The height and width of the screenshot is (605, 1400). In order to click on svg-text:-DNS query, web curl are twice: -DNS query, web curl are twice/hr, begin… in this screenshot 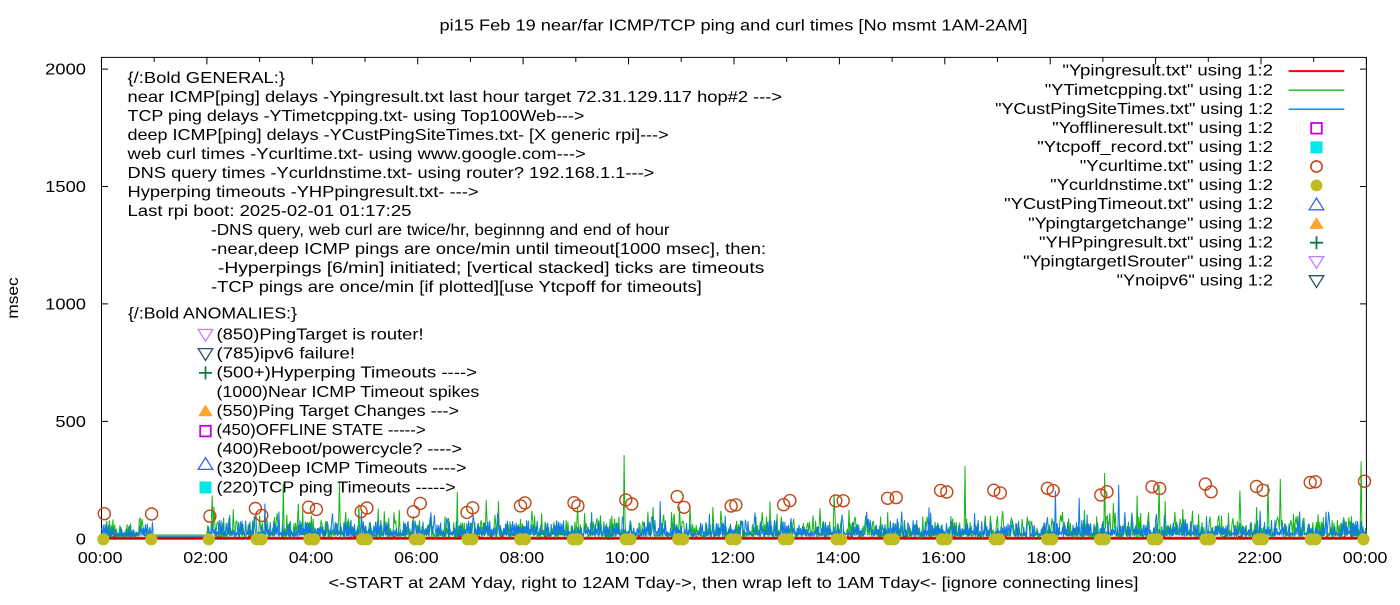, I will do `click(440, 230)`.